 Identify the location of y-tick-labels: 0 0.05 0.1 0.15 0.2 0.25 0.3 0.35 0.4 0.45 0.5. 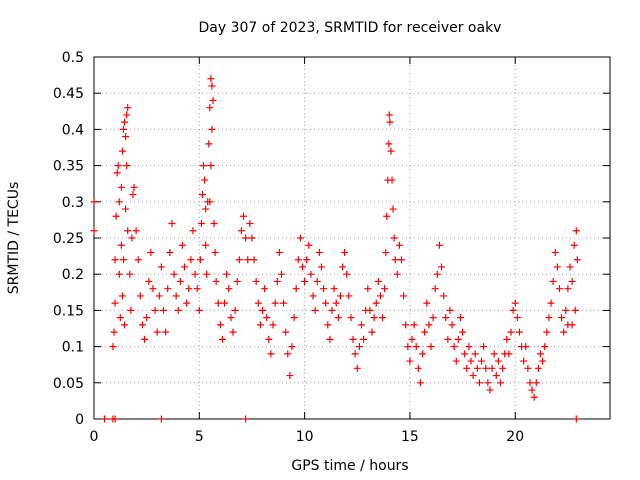
(68, 239).